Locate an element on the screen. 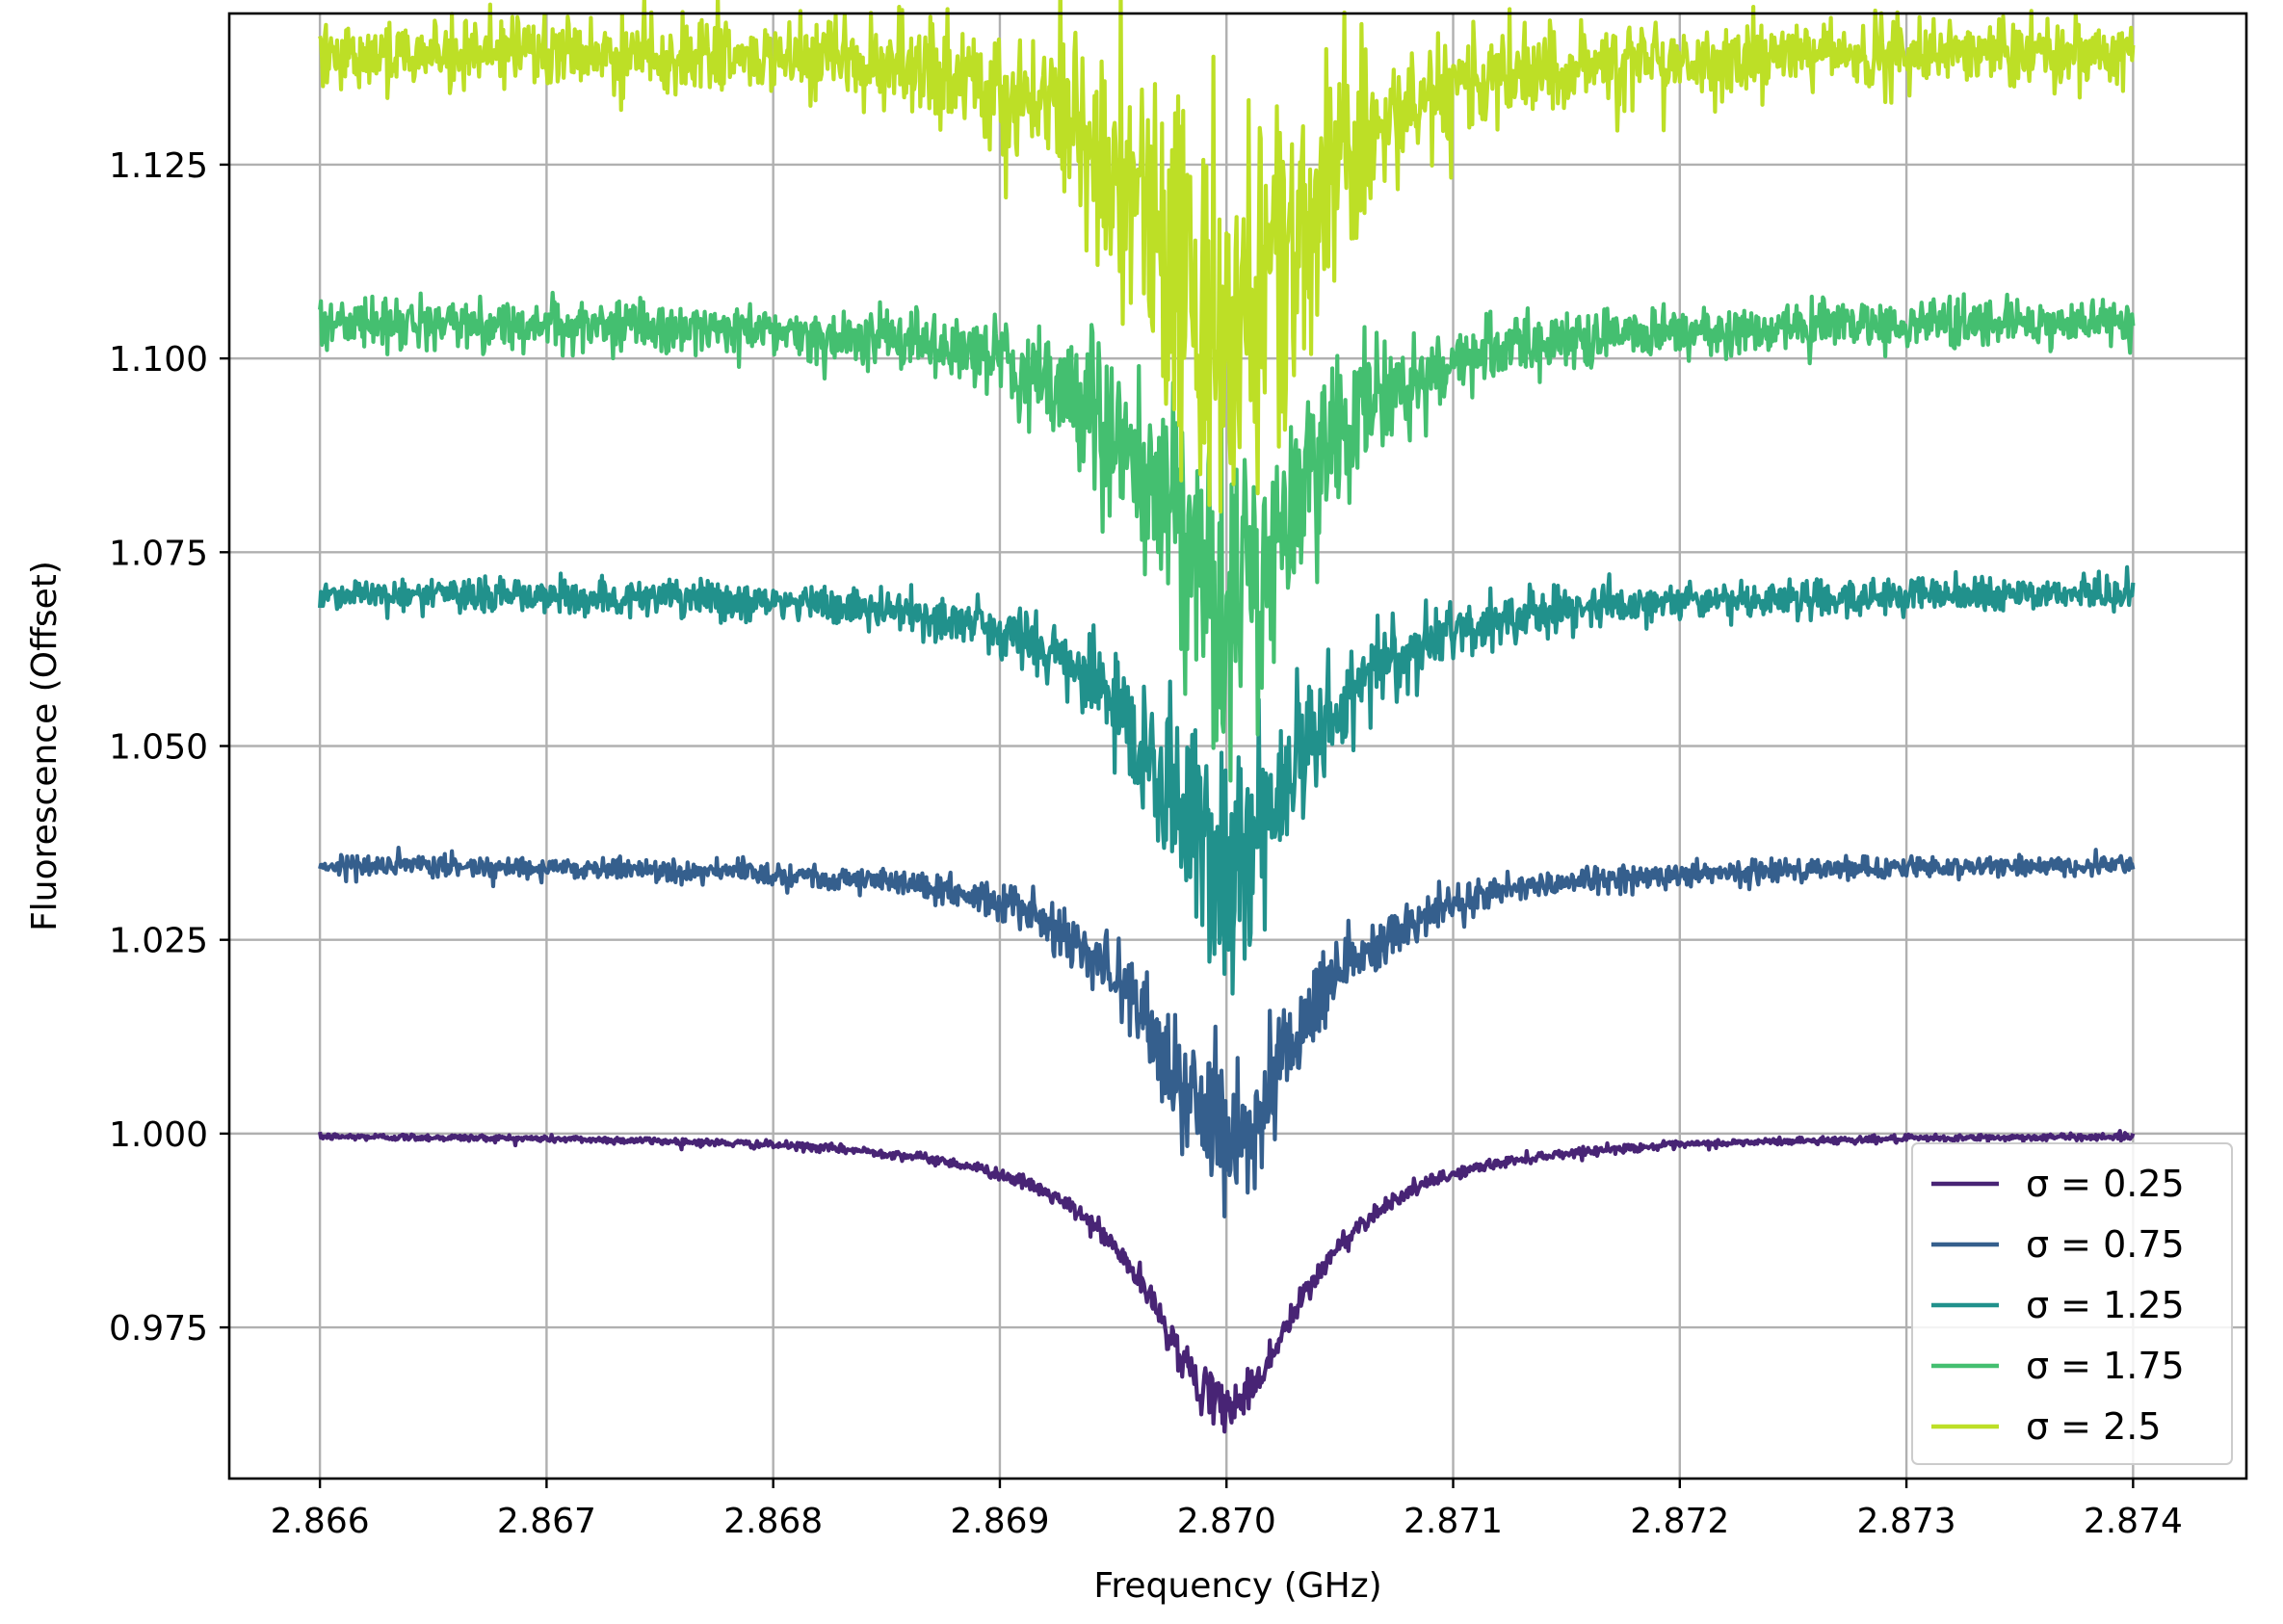 Image resolution: width=2283 pixels, height=1624 pixels. x-tick-label: 2.874 is located at coordinates (2133, 1521).